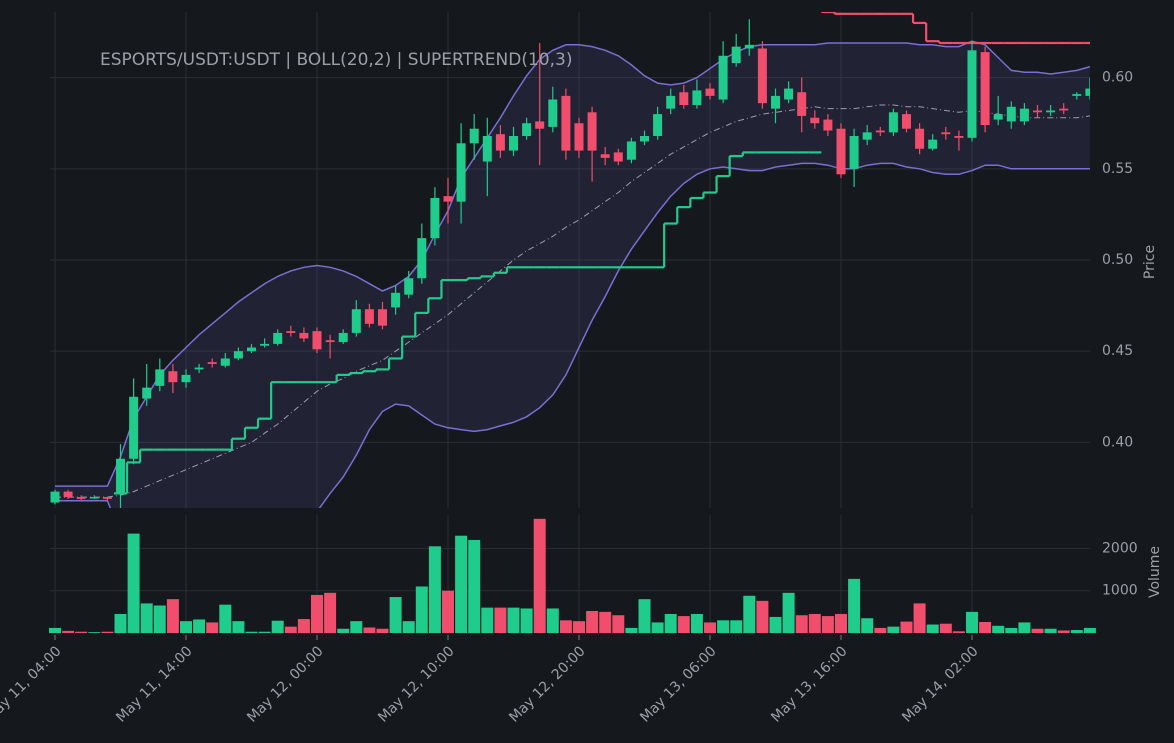 Image resolution: width=1174 pixels, height=743 pixels. What do you see at coordinates (1155, 572) in the screenshot?
I see `y-axis-label: Volume` at bounding box center [1155, 572].